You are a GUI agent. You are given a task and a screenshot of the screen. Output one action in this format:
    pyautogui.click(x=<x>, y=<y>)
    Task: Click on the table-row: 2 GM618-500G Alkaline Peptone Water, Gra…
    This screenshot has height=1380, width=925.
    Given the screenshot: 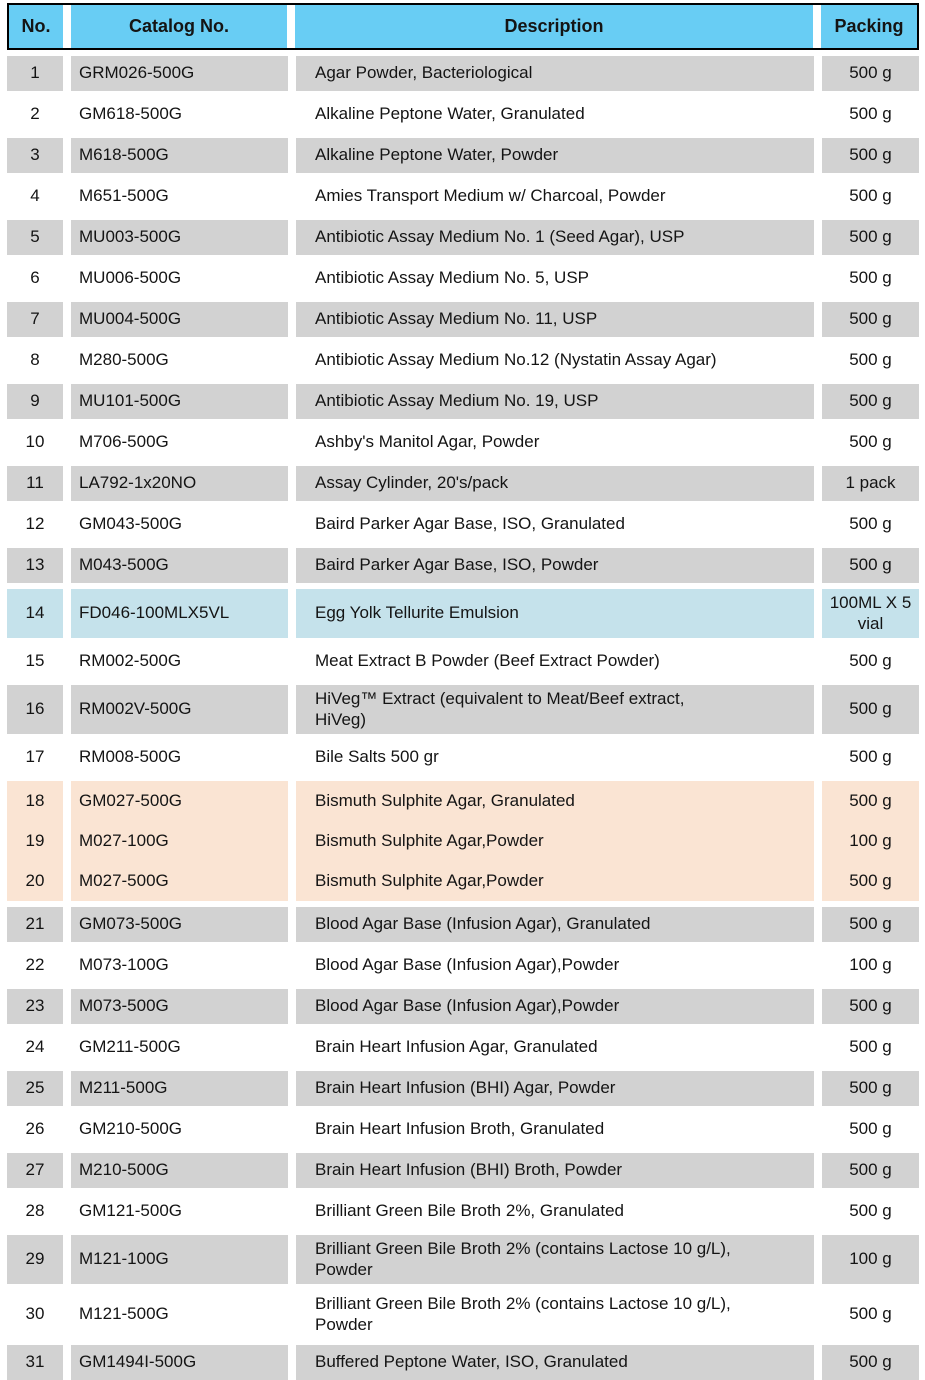 What is the action you would take?
    pyautogui.click(x=463, y=114)
    